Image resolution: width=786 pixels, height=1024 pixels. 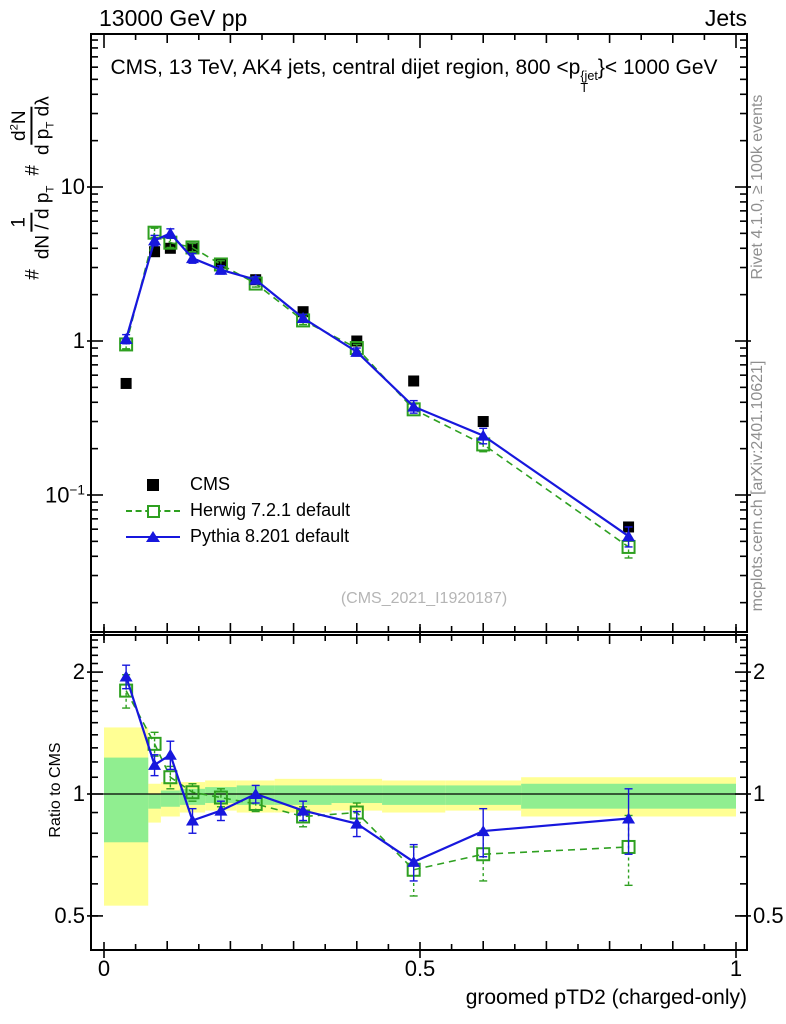 I want to click on beam-energy-label: 13000 GeV pp, so click(x=173, y=18).